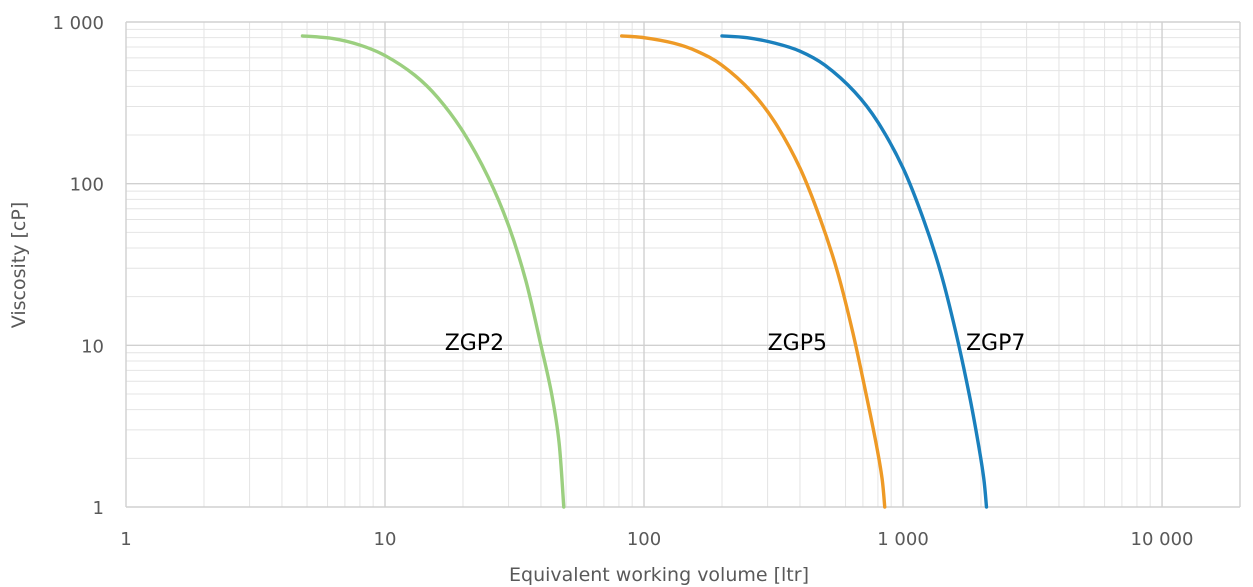  Describe the element at coordinates (78, 266) in the screenshot. I see `y-axis-tick-labels: 1 10 100 1 000` at that location.